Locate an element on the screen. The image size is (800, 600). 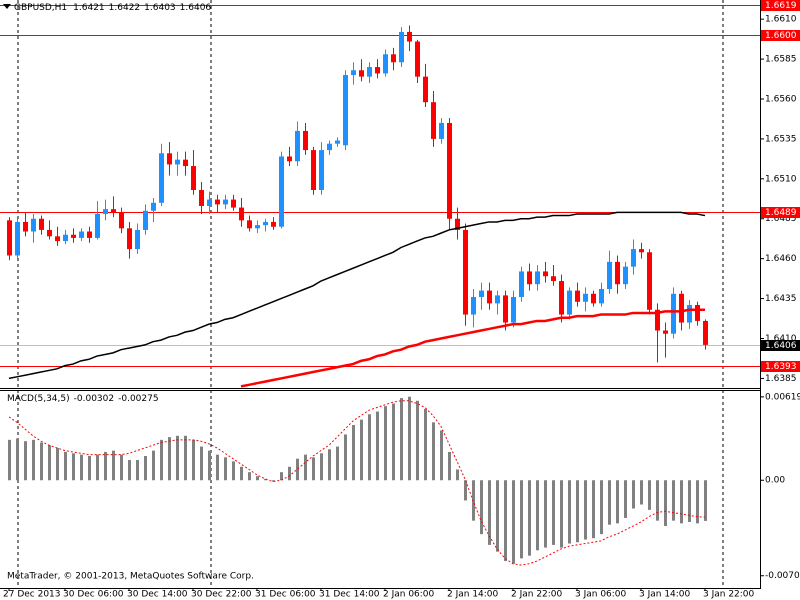
close: 1.6406 is located at coordinates (196, 8).